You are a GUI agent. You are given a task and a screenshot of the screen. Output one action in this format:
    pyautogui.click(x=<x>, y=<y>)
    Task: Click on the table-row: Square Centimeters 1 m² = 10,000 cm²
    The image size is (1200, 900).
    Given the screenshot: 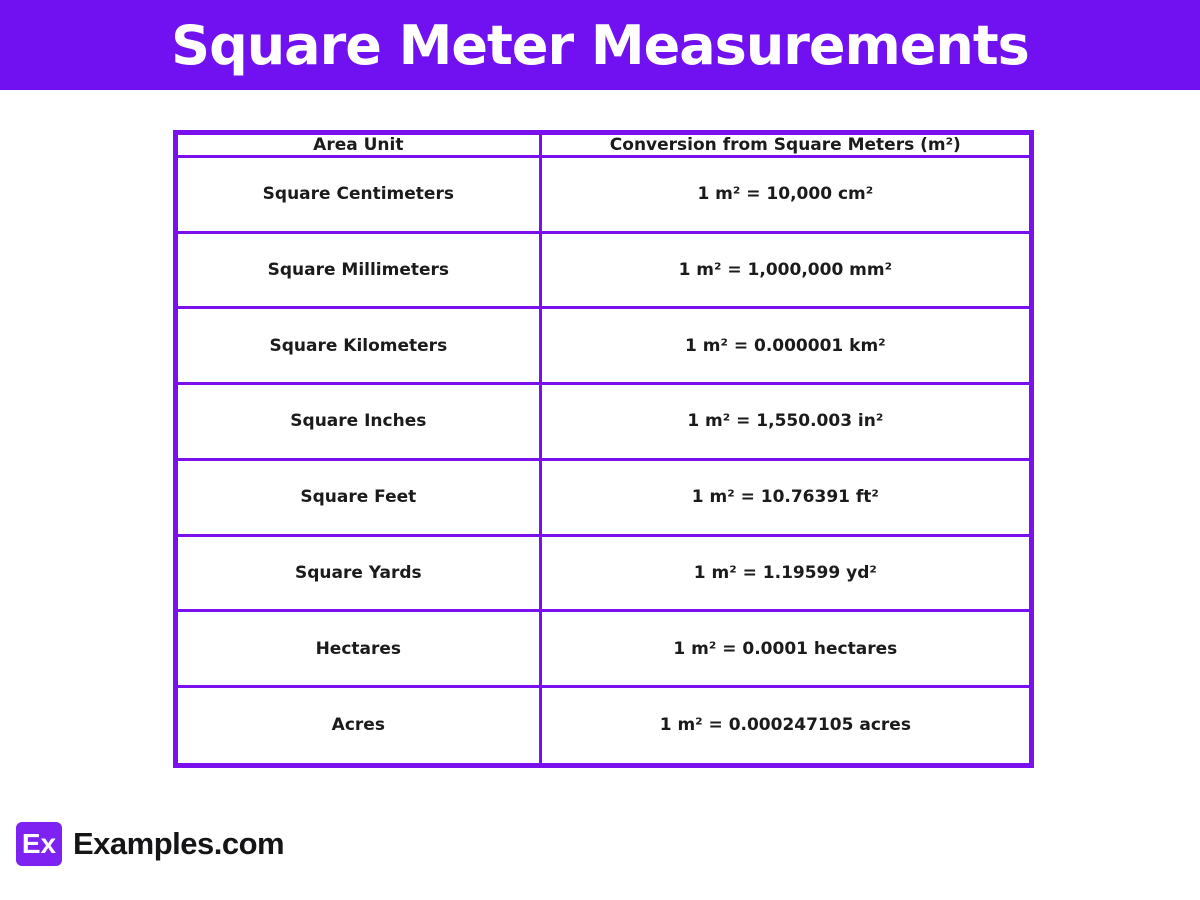 What is the action you would take?
    pyautogui.click(x=604, y=194)
    